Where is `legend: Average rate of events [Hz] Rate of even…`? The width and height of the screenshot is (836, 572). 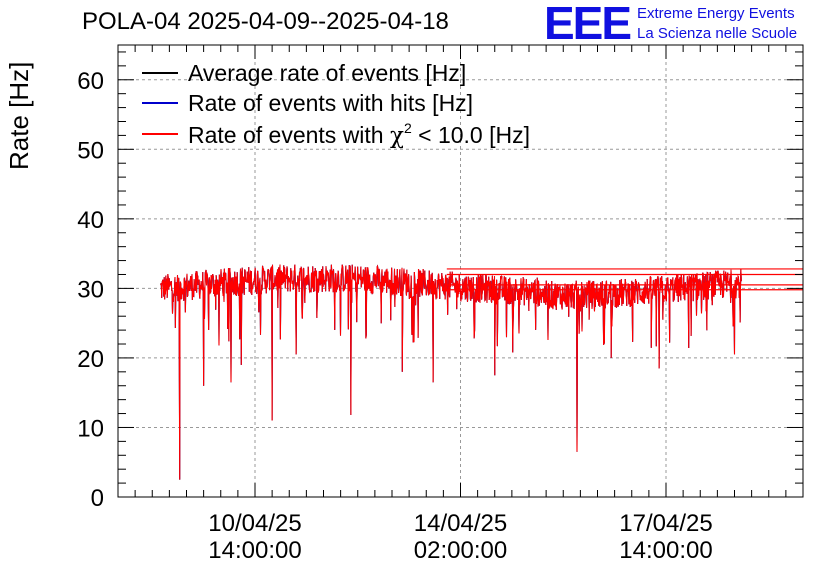 legend: Average rate of events [Hz] Rate of even… is located at coordinates (336, 104).